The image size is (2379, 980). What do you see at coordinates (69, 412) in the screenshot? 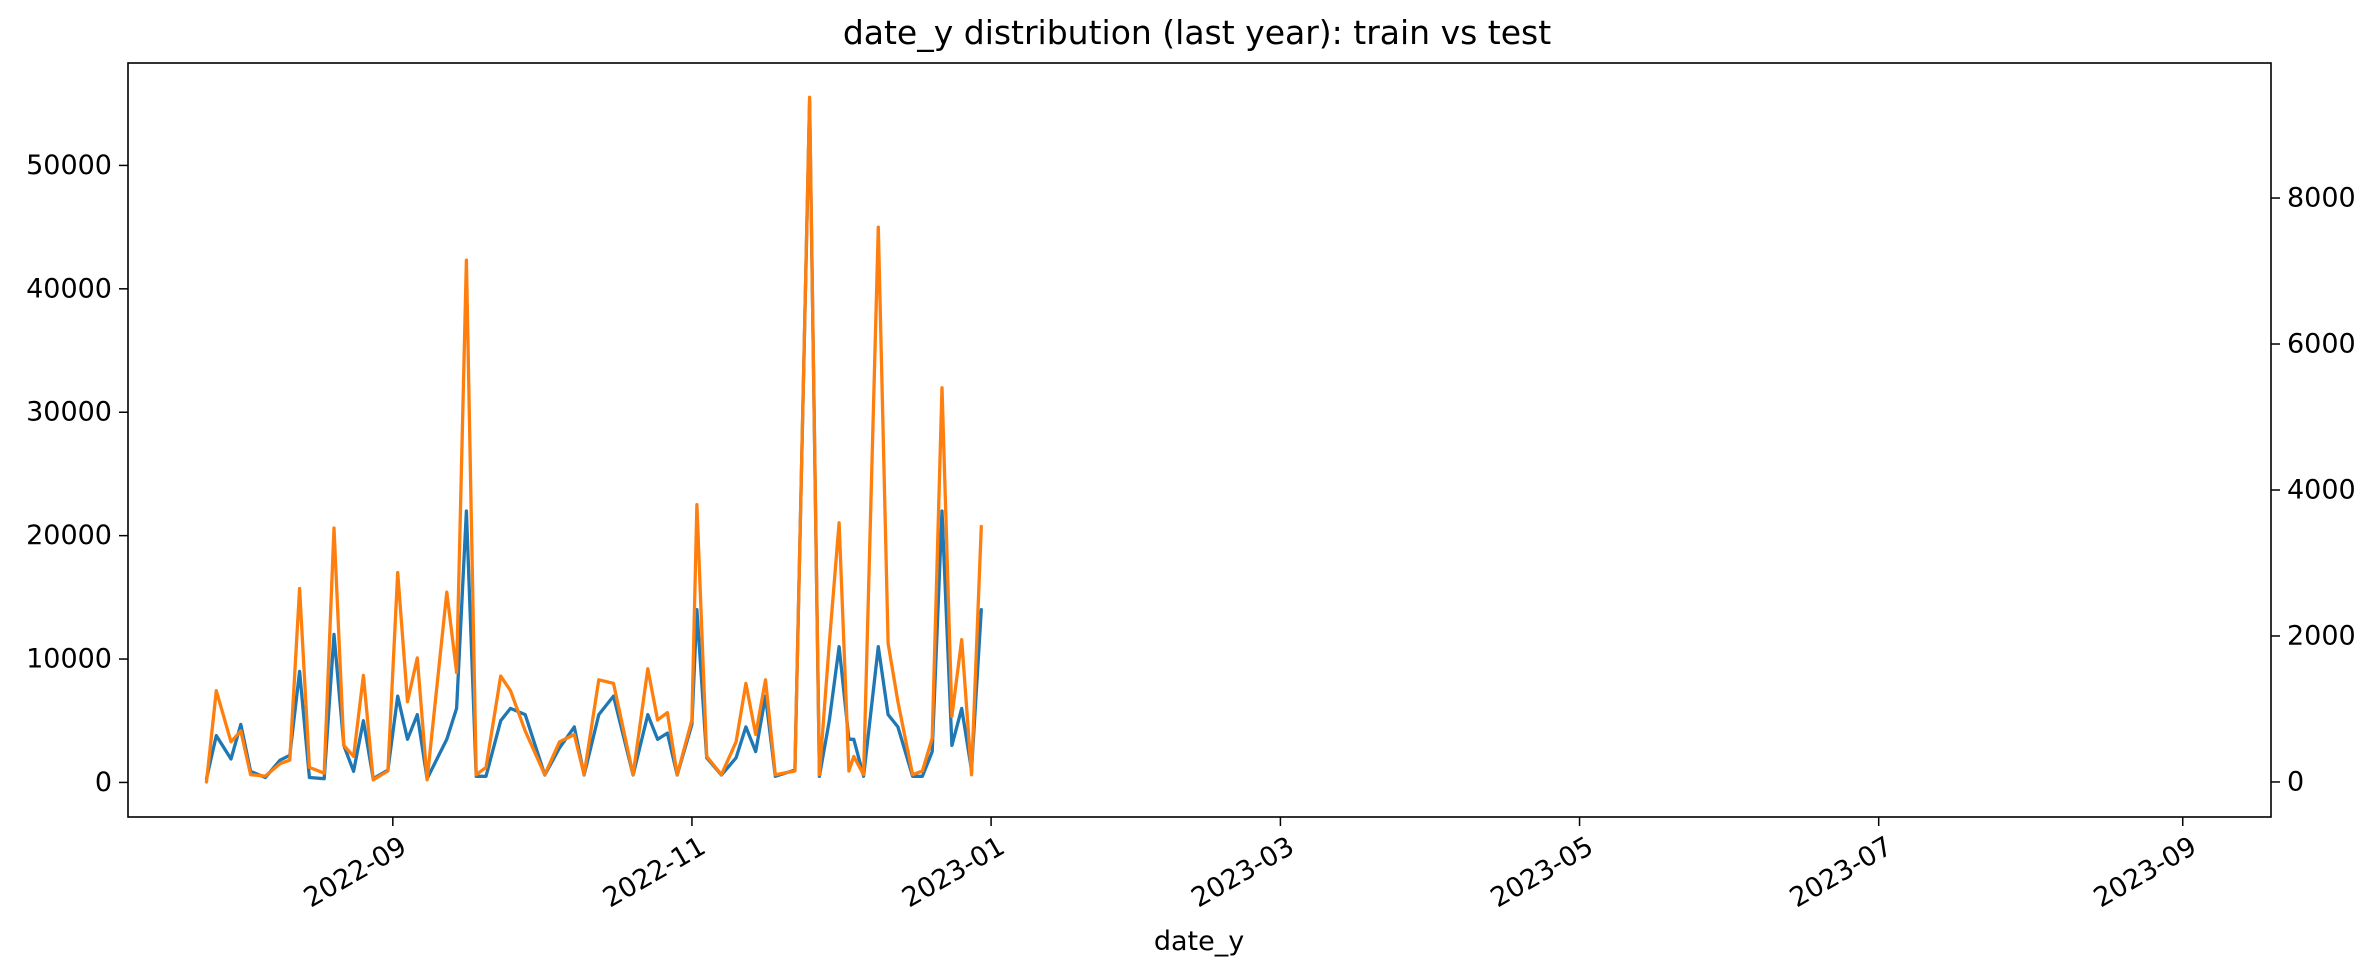
I see `y-left-tick-label: 30000` at bounding box center [69, 412].